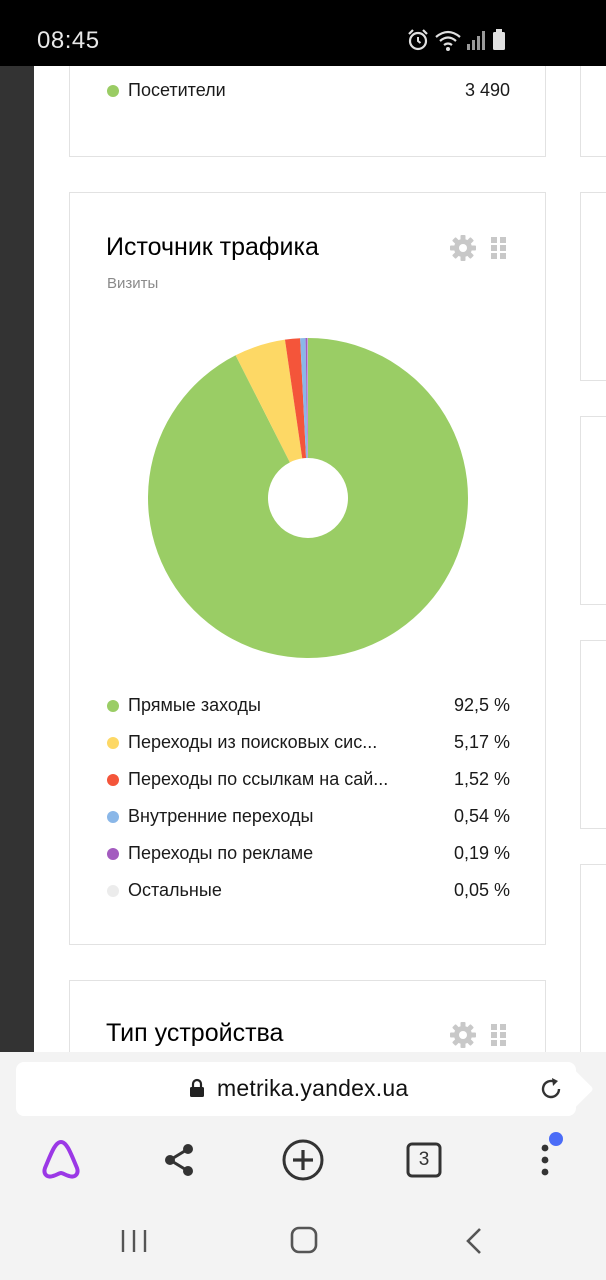 The width and height of the screenshot is (606, 1280). I want to click on legend-label: Остальные, so click(175, 890).